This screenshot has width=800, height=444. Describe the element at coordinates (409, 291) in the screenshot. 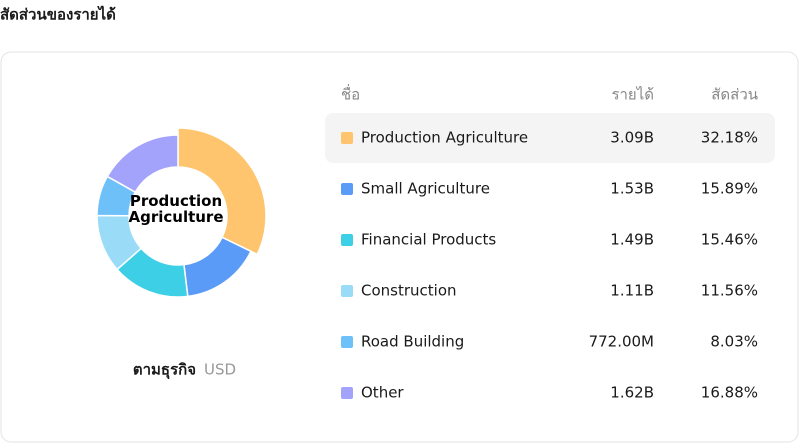

I see `row-name: Construction` at that location.